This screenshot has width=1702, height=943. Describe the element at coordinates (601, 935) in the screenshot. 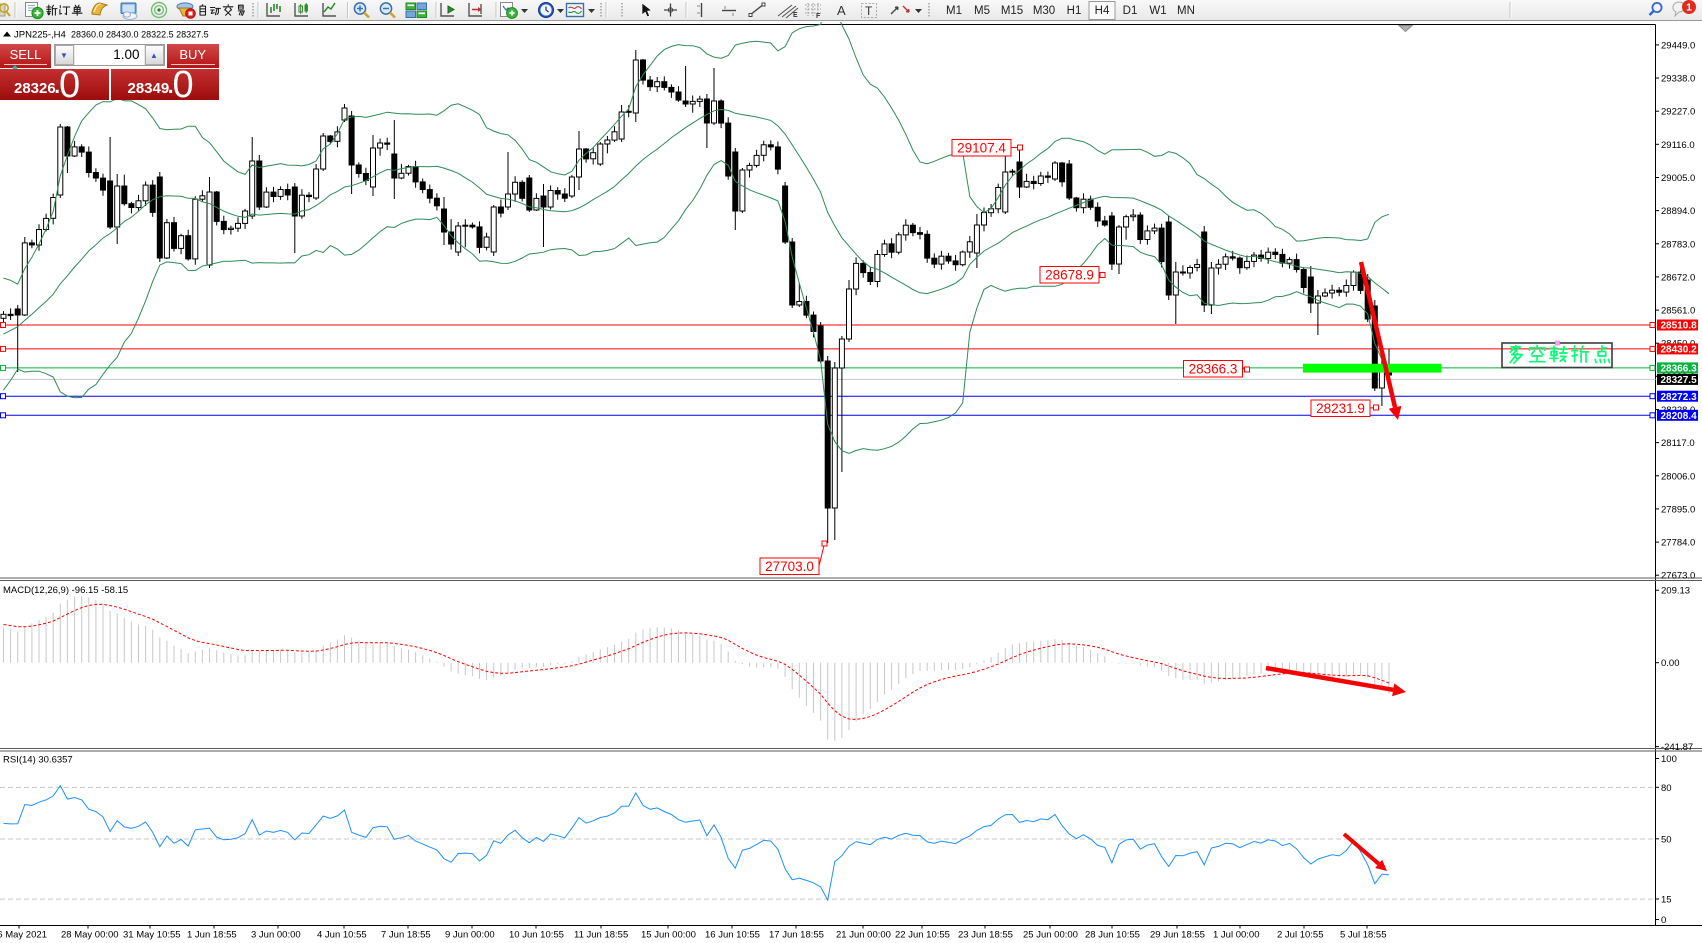

I see `svg-text: 11 Jun 18:55` at that location.